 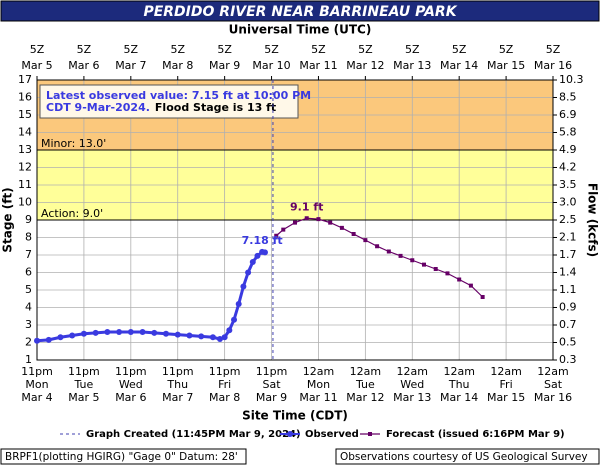 What do you see at coordinates (28, 289) in the screenshot?
I see `y-tick-label: 5` at bounding box center [28, 289].